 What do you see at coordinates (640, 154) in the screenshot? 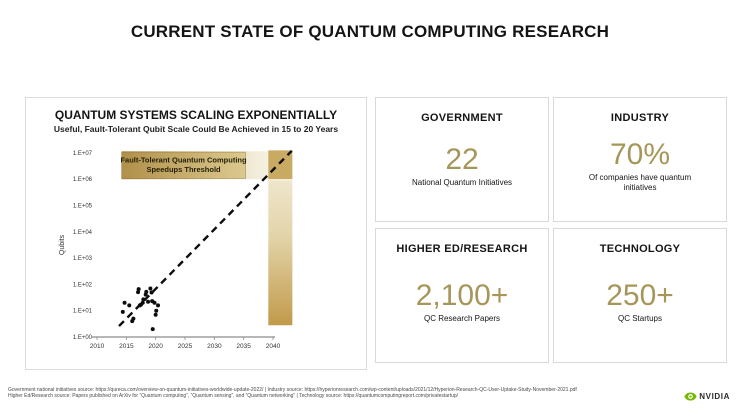
I see `card-industry-value: 70%` at bounding box center [640, 154].